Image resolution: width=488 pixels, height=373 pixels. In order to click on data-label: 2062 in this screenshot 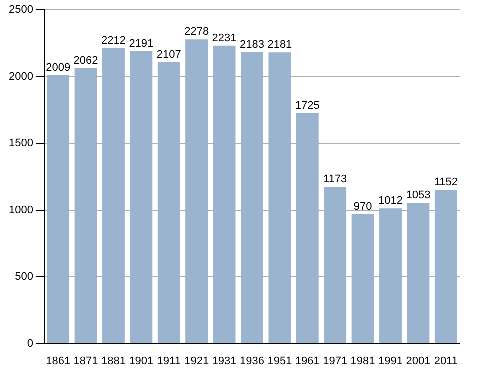, I will do `click(86, 61)`.